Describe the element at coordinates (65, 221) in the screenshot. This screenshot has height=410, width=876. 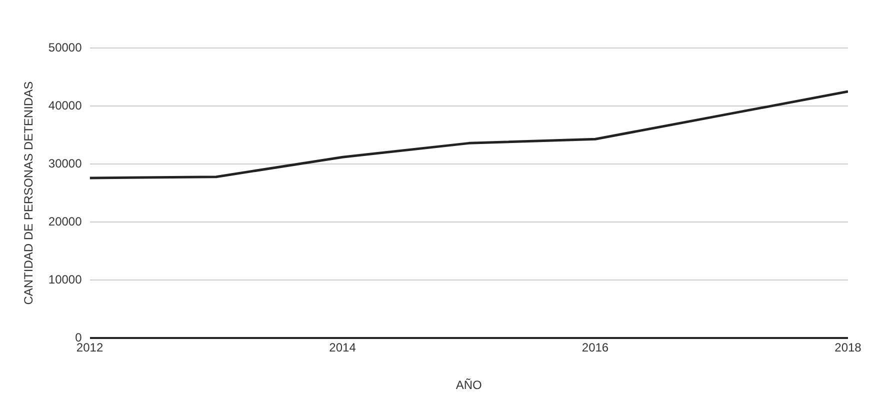
I see `y-tick-label: 20000` at that location.